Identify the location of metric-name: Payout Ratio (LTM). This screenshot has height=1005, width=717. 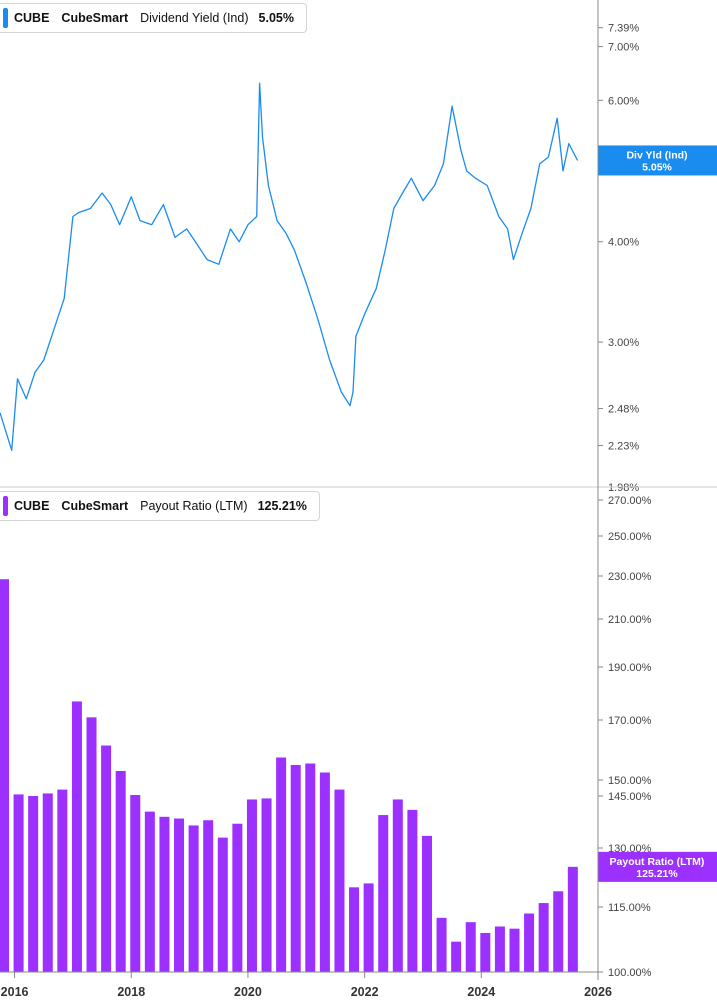
(194, 506).